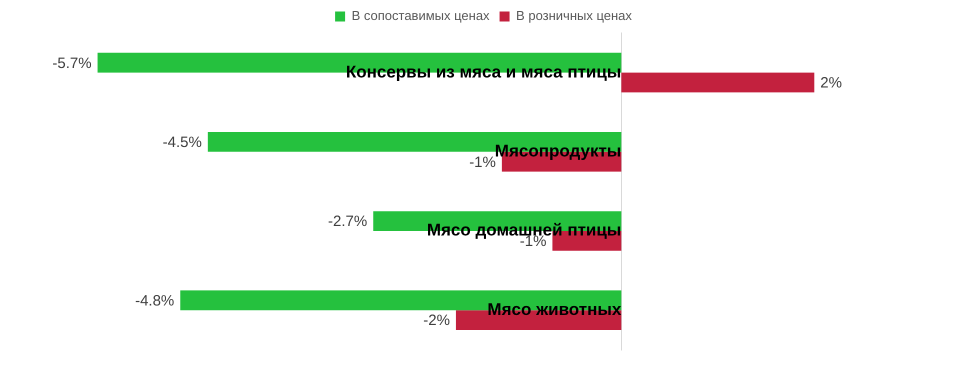 This screenshot has width=957, height=380. Describe the element at coordinates (348, 221) in the screenshot. I see `data-label: -2.7%` at that location.